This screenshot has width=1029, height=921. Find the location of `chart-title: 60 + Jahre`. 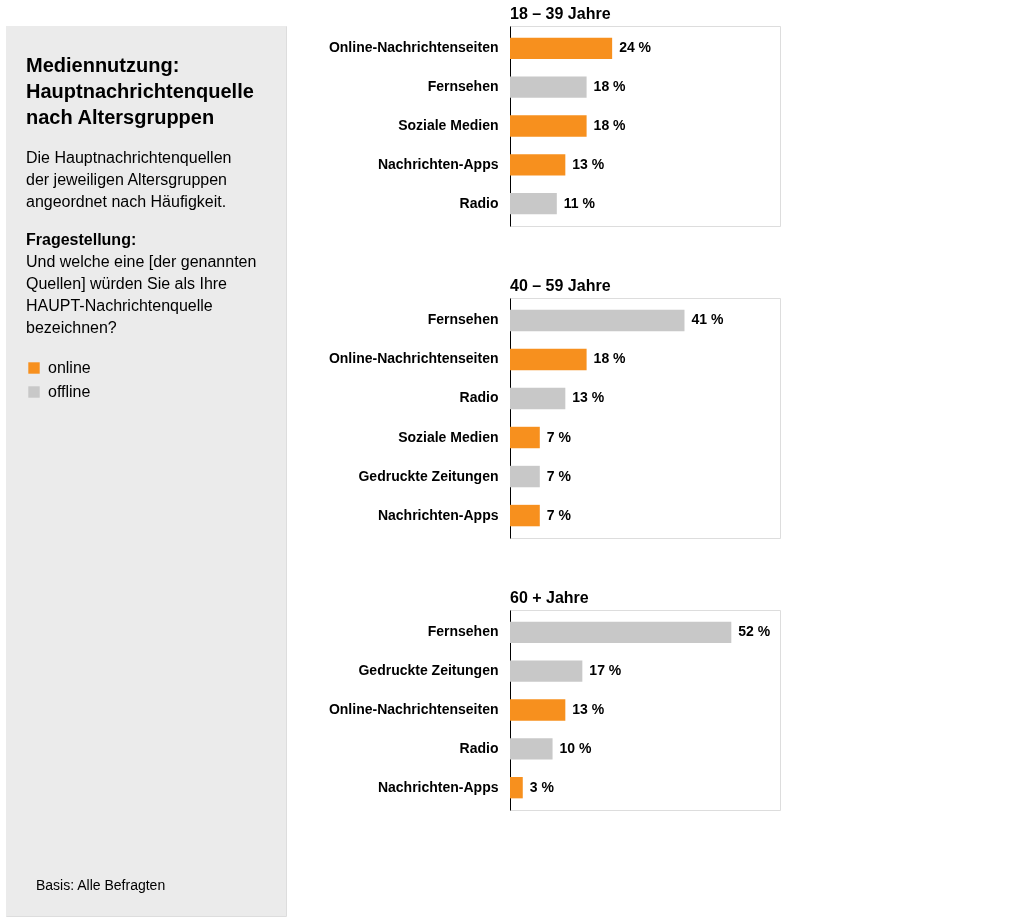

chart-title: 60 + Jahre is located at coordinates (549, 597).